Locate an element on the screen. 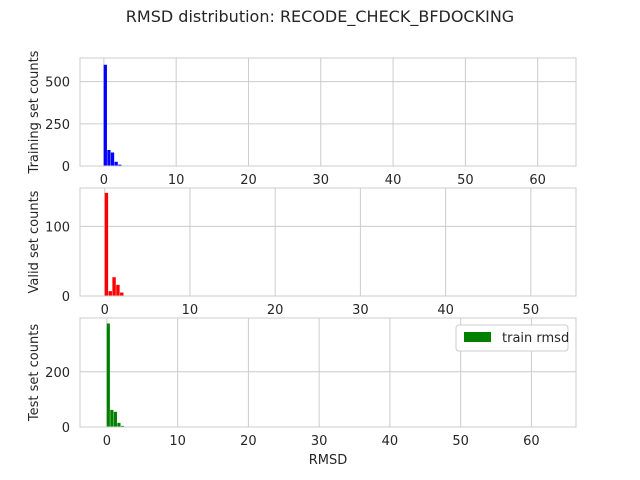  legend: train rmsd is located at coordinates (512, 338).